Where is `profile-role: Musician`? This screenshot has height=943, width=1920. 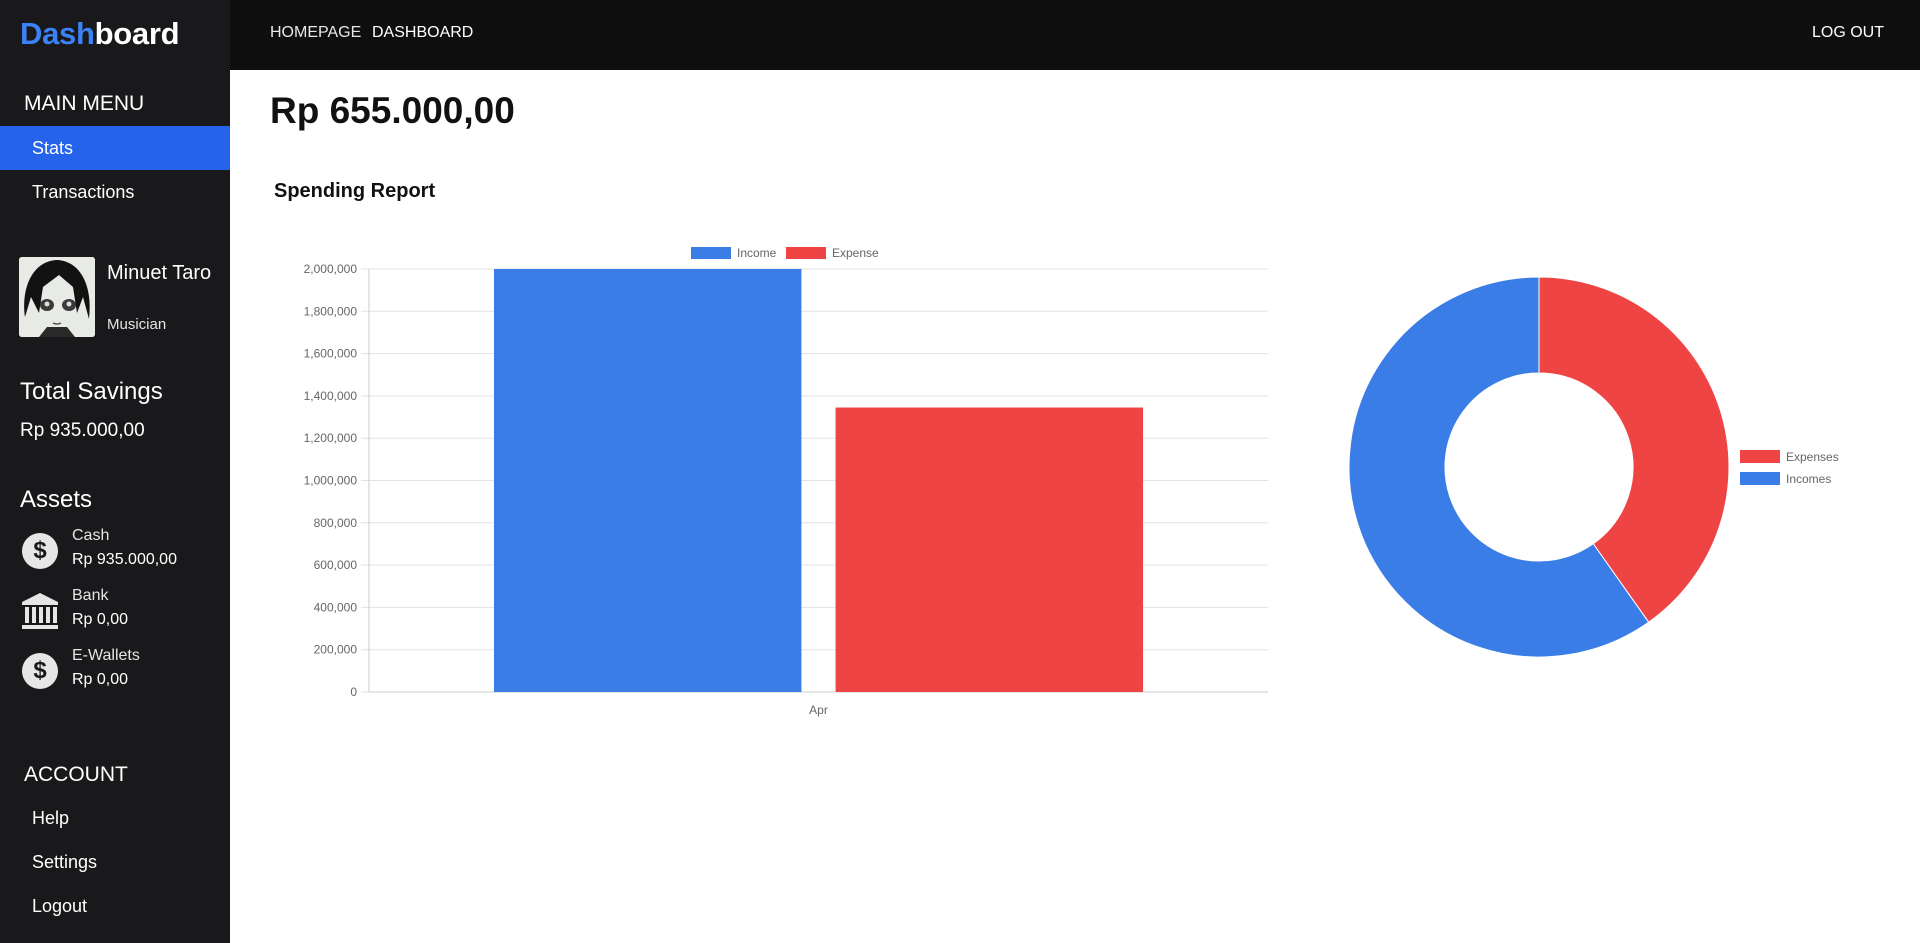
profile-role: Musician is located at coordinates (137, 324).